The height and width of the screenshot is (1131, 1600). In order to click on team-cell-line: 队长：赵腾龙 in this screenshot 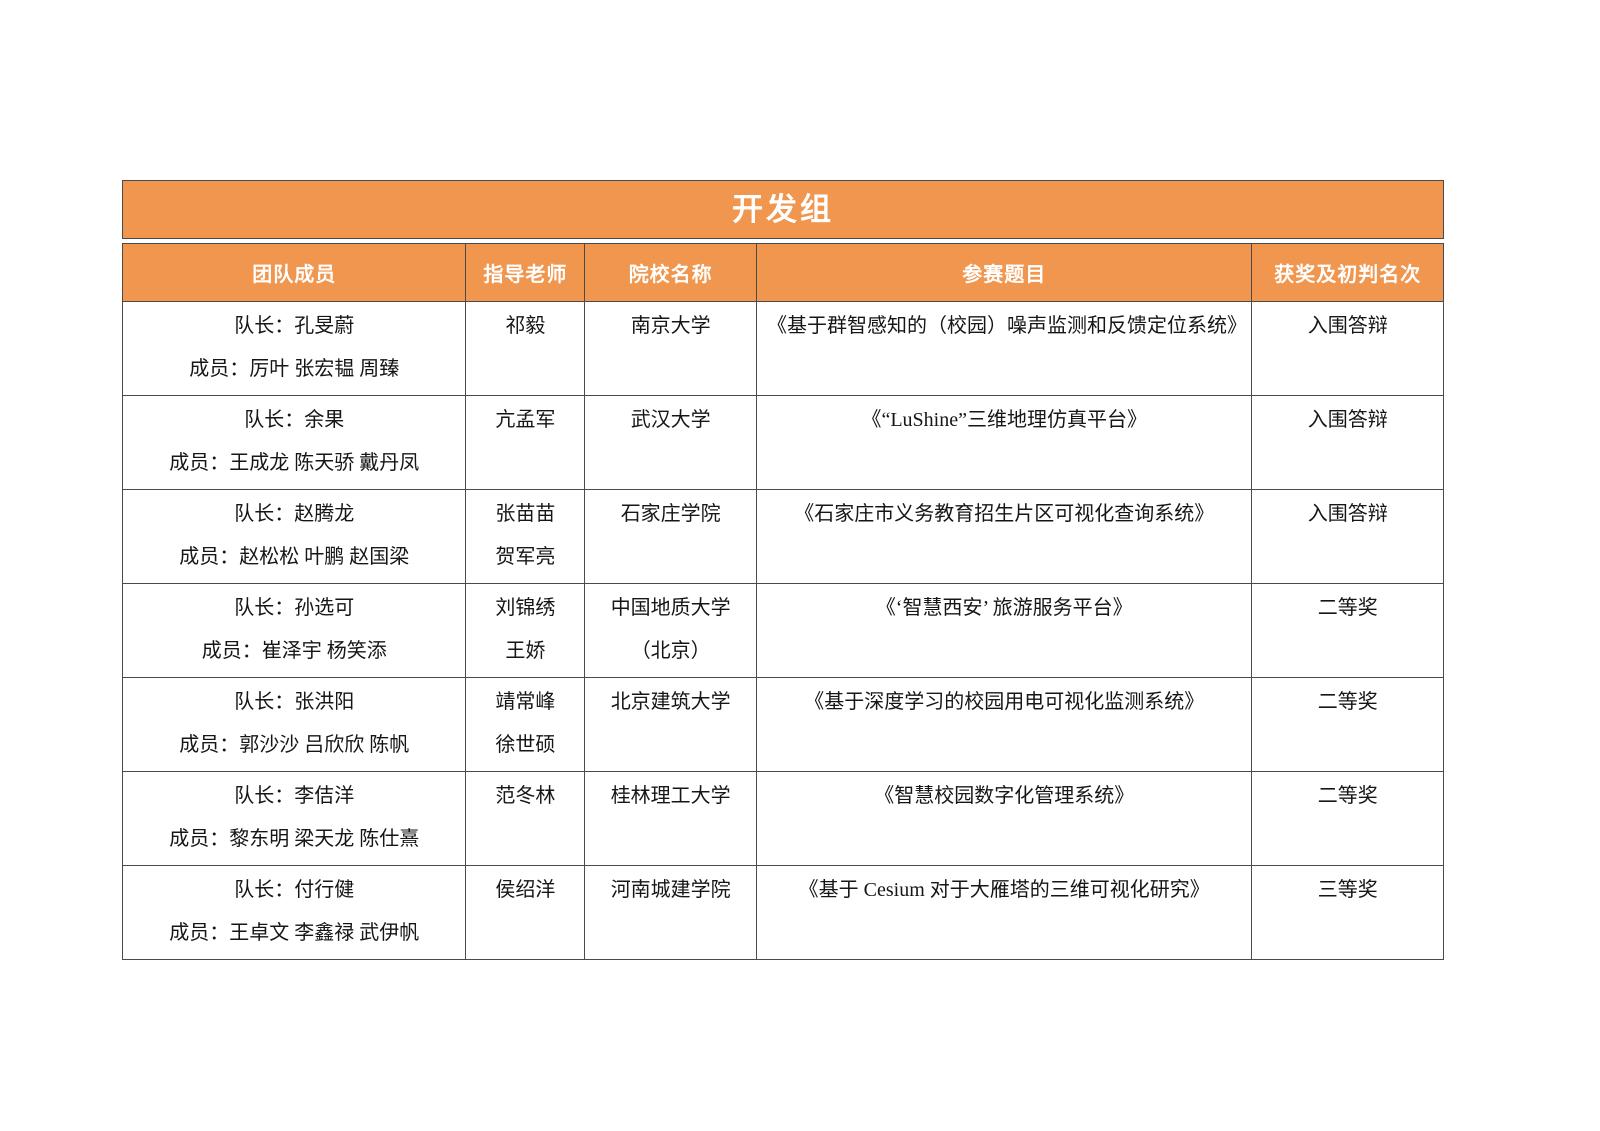, I will do `click(294, 514)`.